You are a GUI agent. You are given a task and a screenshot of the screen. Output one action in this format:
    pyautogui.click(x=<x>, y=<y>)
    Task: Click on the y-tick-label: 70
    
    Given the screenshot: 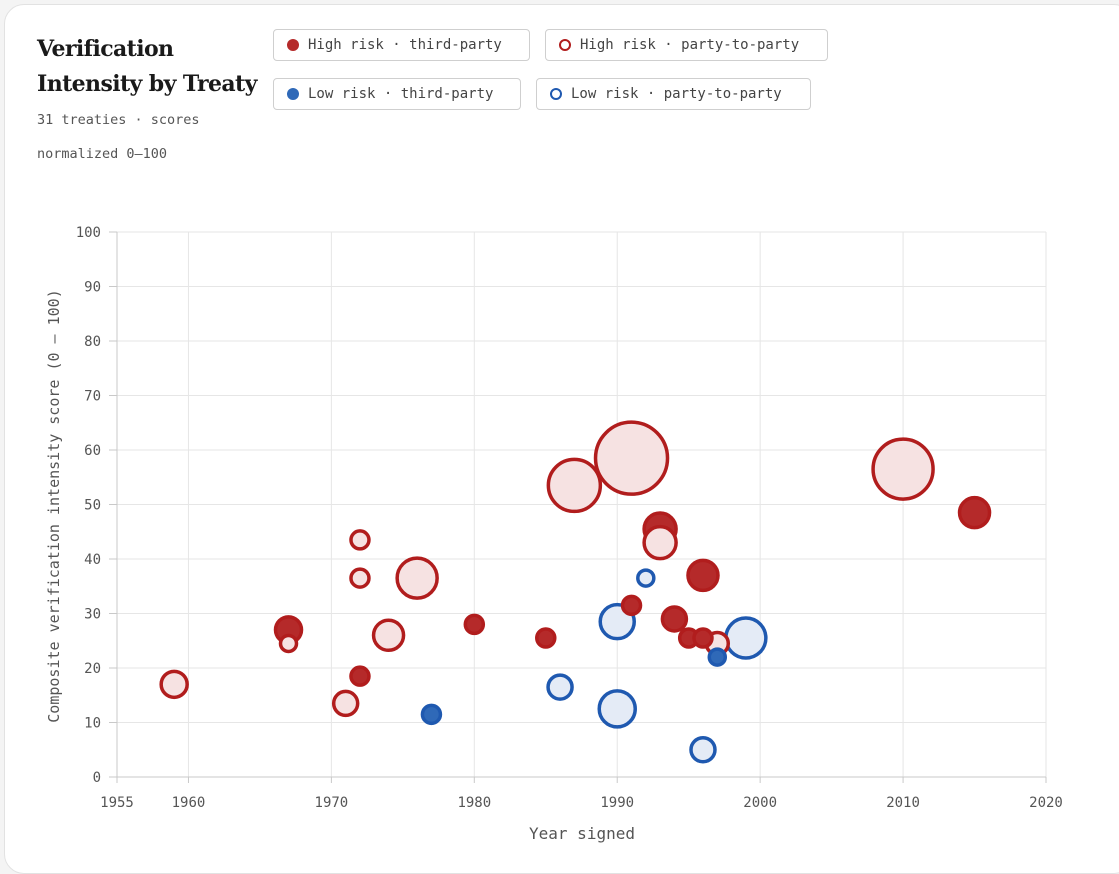 What is the action you would take?
    pyautogui.click(x=92, y=397)
    